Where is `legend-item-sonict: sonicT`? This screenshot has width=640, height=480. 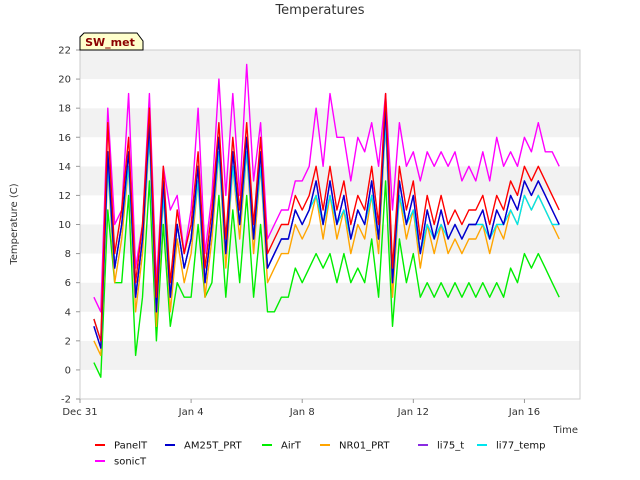 legend-item-sonict: sonicT is located at coordinates (121, 462).